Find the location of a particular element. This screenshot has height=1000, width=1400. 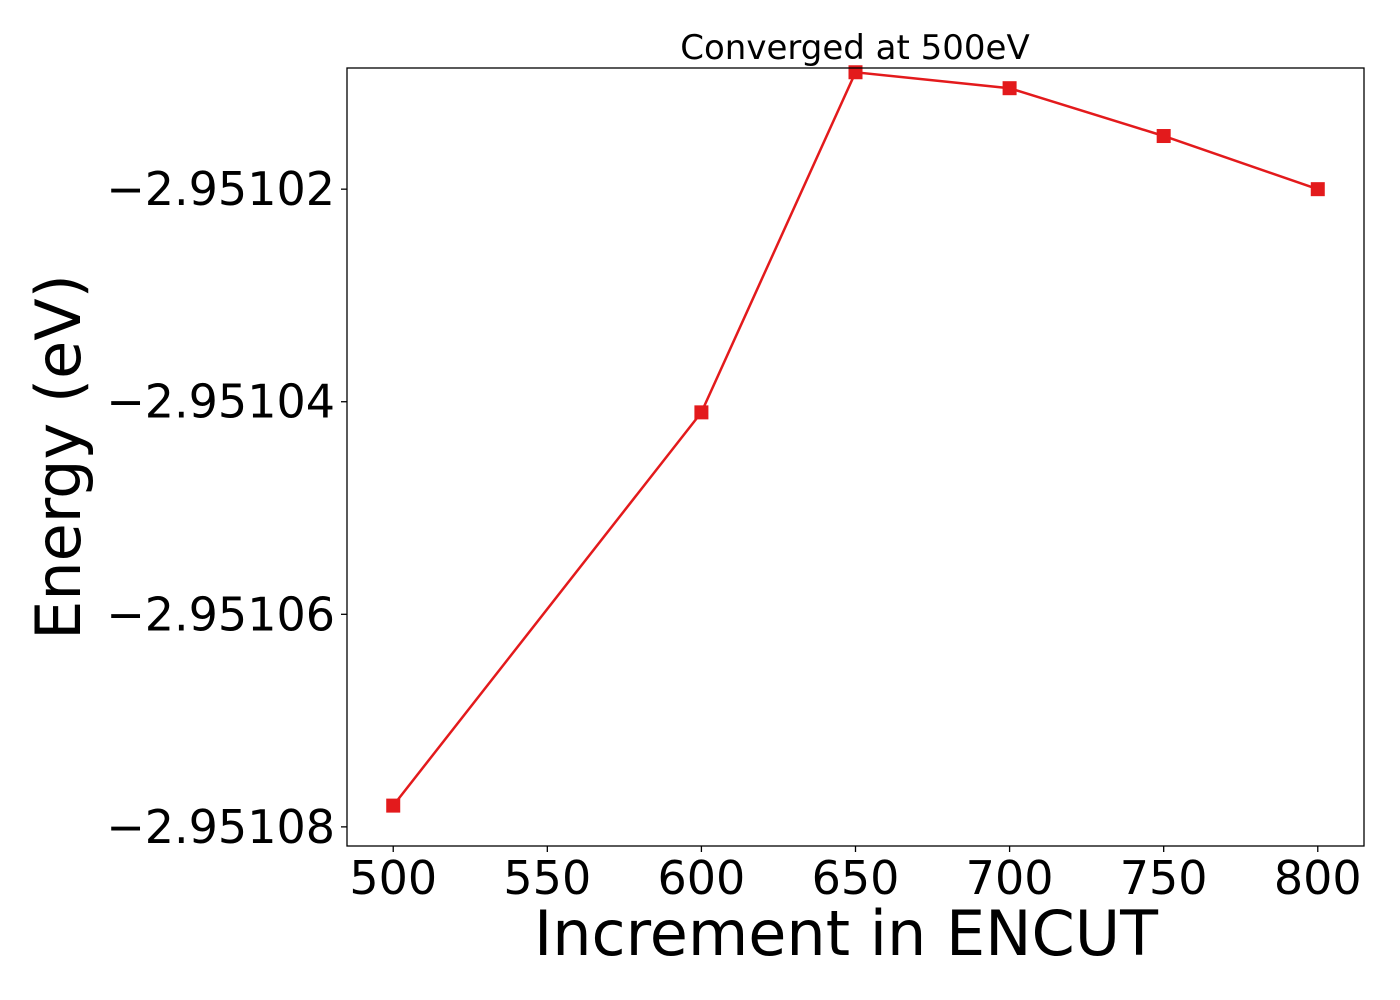

x-tick-label: 500 is located at coordinates (393, 878).